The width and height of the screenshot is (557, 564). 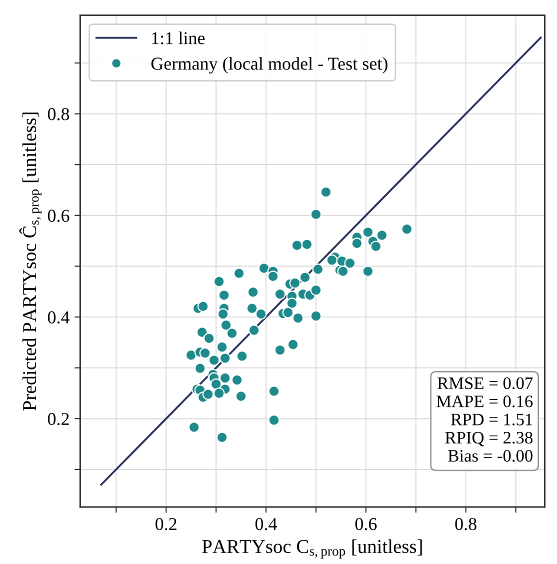 I want to click on y-tick-label: 0.4, so click(x=59, y=317).